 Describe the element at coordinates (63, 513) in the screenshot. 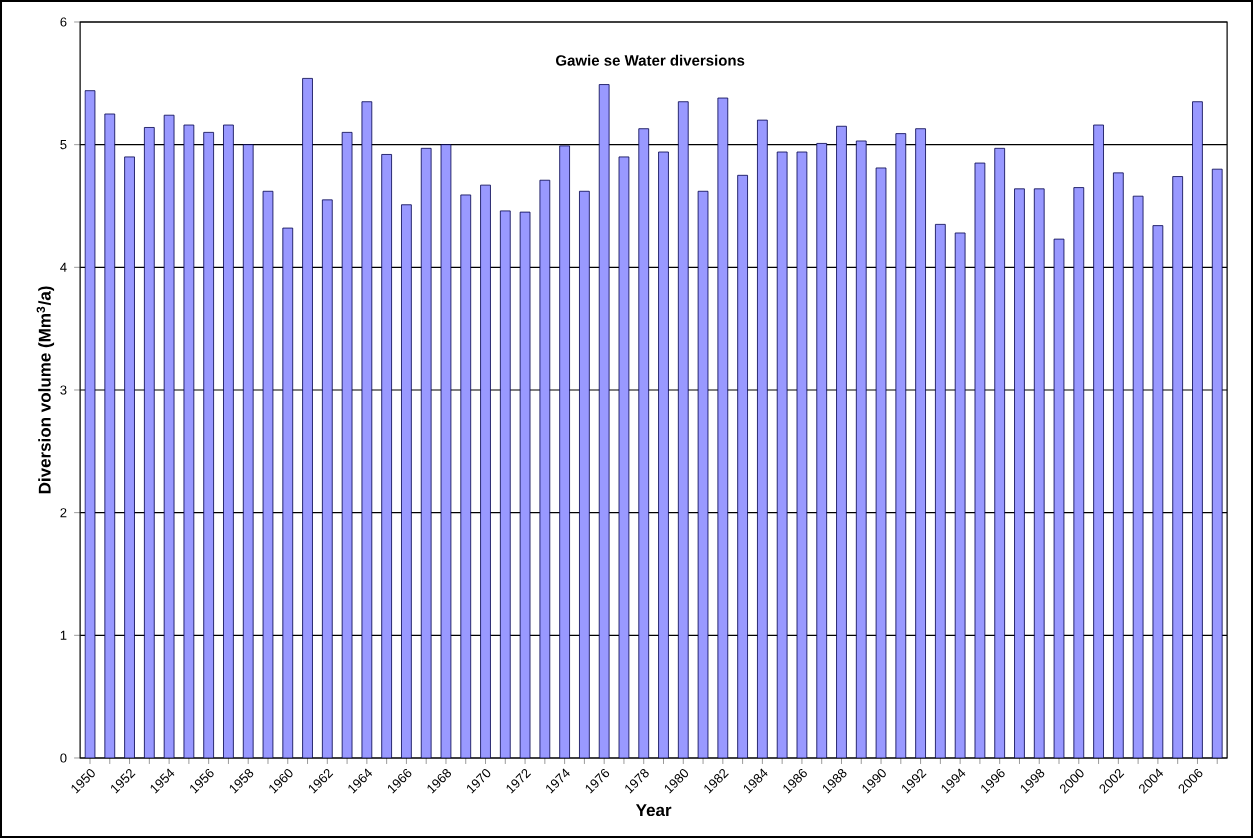

I see `y-tick-label: 2` at that location.